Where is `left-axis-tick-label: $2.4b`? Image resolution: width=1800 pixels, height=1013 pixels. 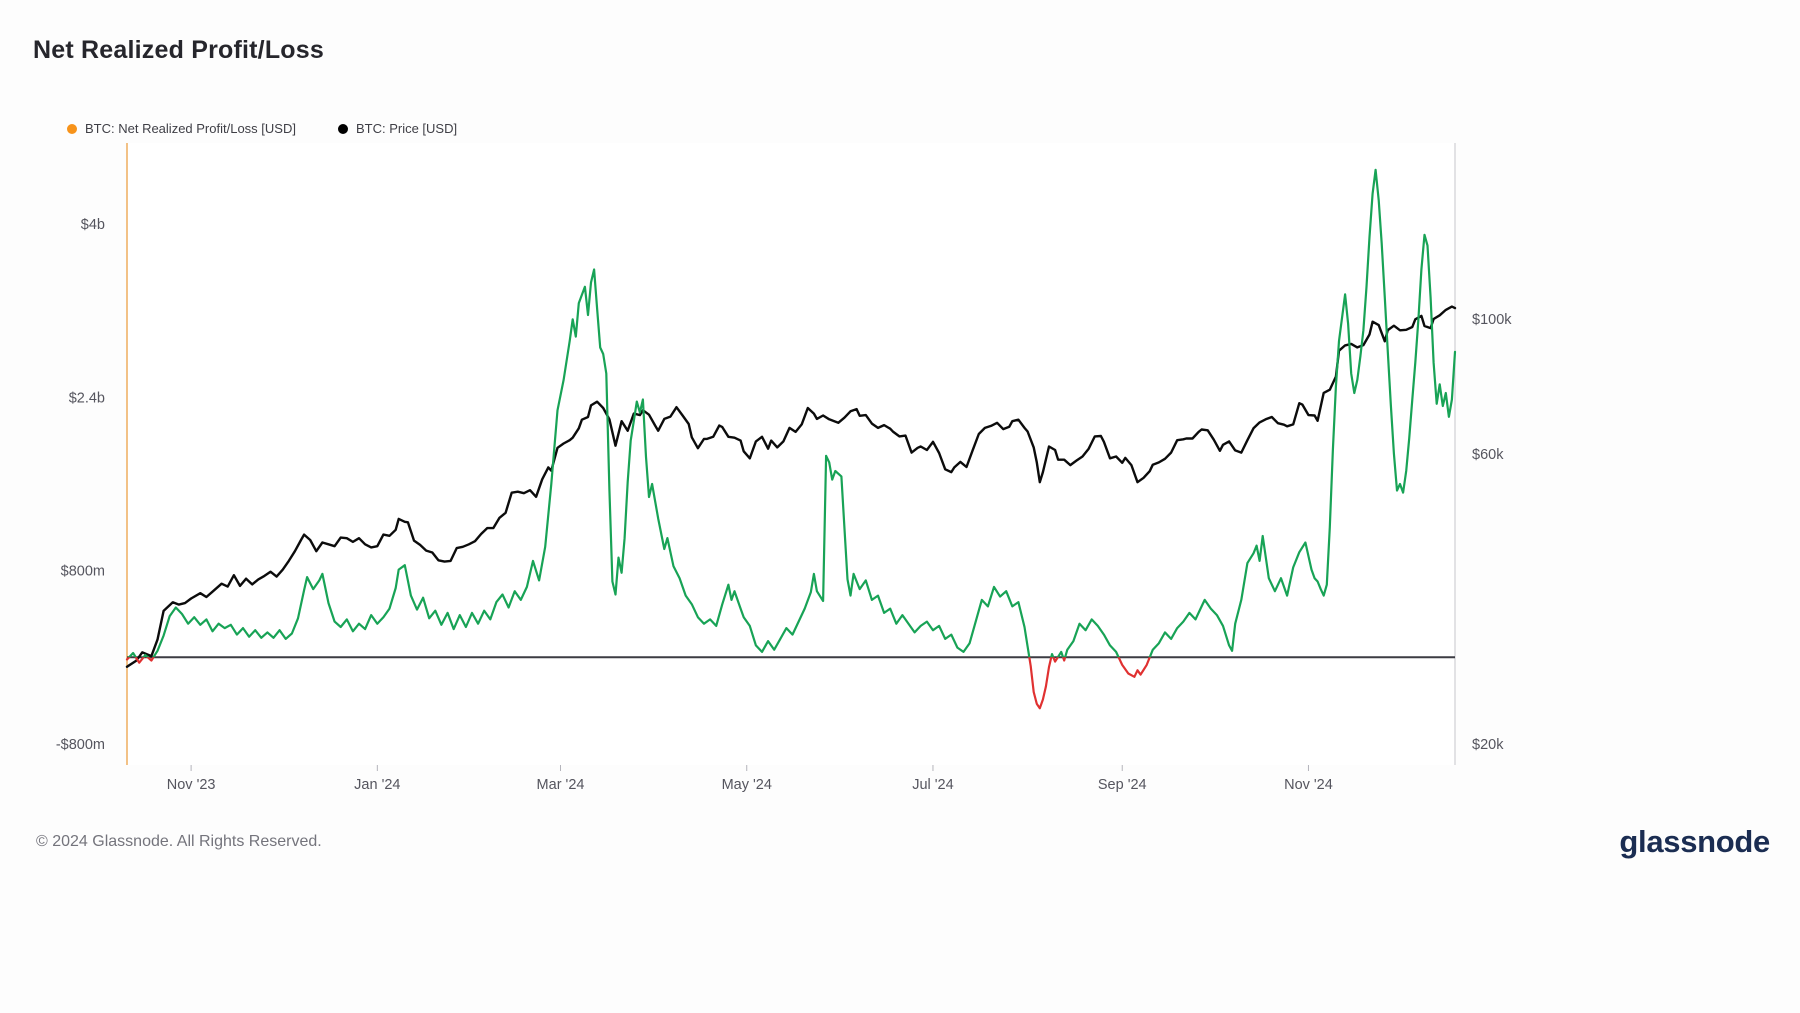 left-axis-tick-label: $2.4b is located at coordinates (87, 398).